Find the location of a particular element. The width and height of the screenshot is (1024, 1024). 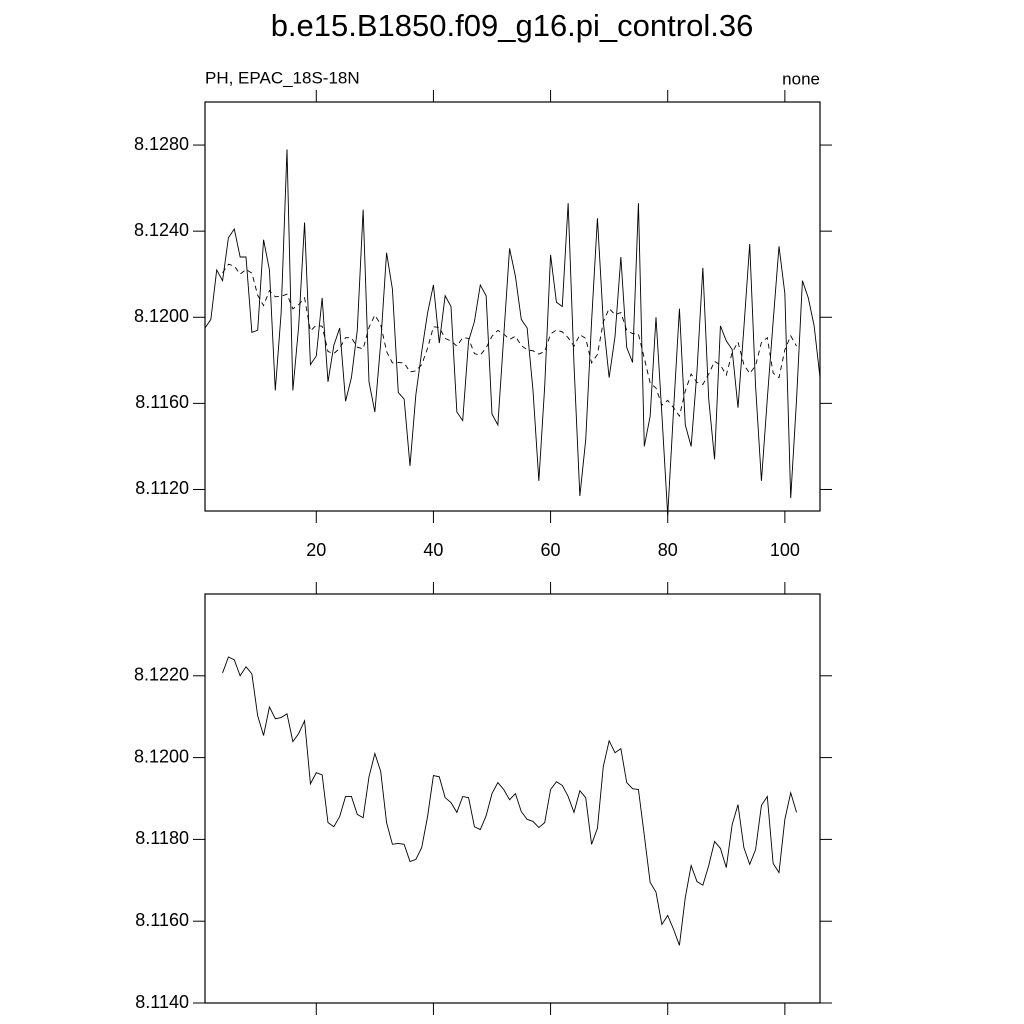

x-tick-label: 60 is located at coordinates (551, 550).